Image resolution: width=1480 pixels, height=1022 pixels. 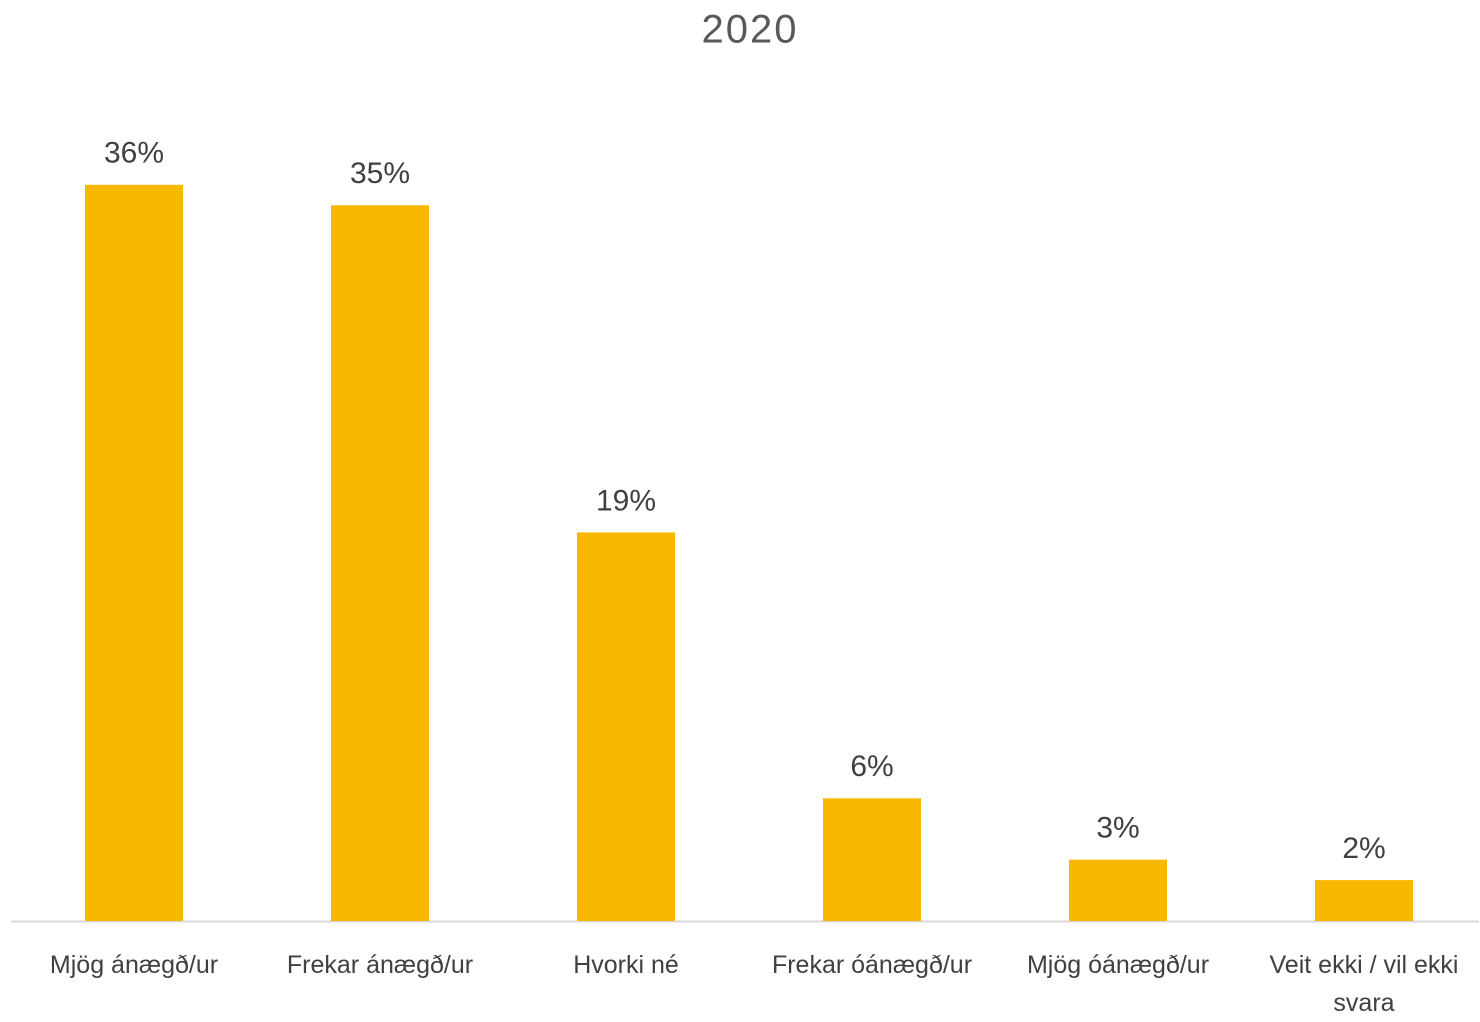 What do you see at coordinates (1117, 828) in the screenshot?
I see `data-label: 3%` at bounding box center [1117, 828].